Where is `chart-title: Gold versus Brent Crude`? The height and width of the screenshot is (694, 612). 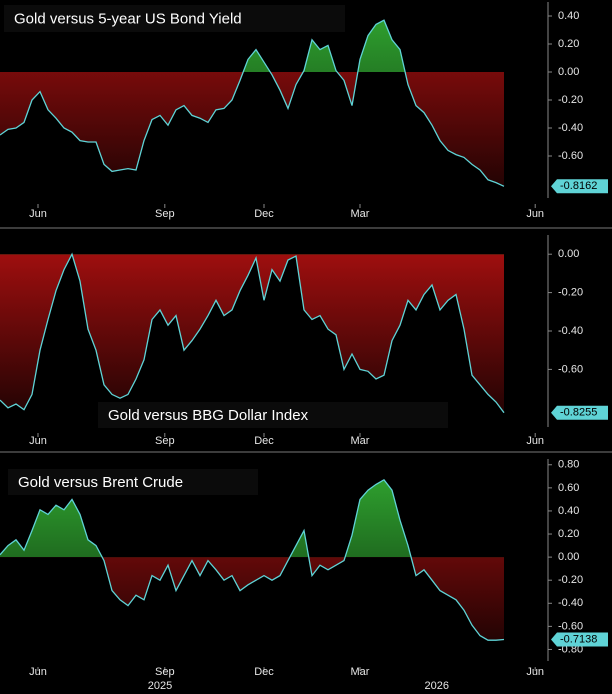 chart-title: Gold versus Brent Crude is located at coordinates (100, 482).